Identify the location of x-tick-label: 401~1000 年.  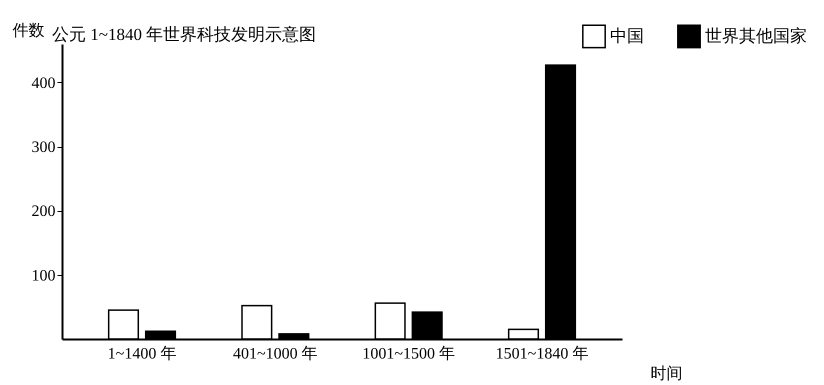
(275, 354).